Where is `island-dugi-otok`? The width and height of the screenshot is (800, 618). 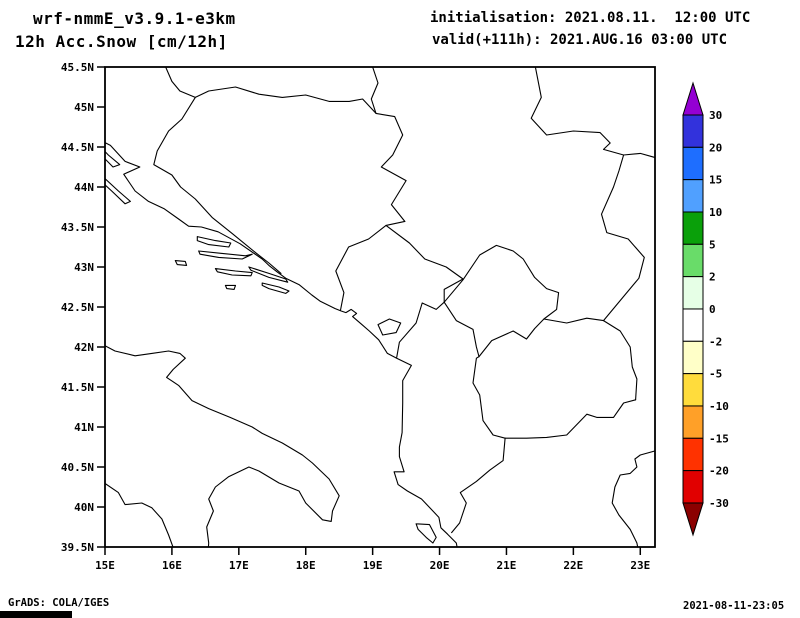 island-dugi-otok is located at coordinates (118, 191).